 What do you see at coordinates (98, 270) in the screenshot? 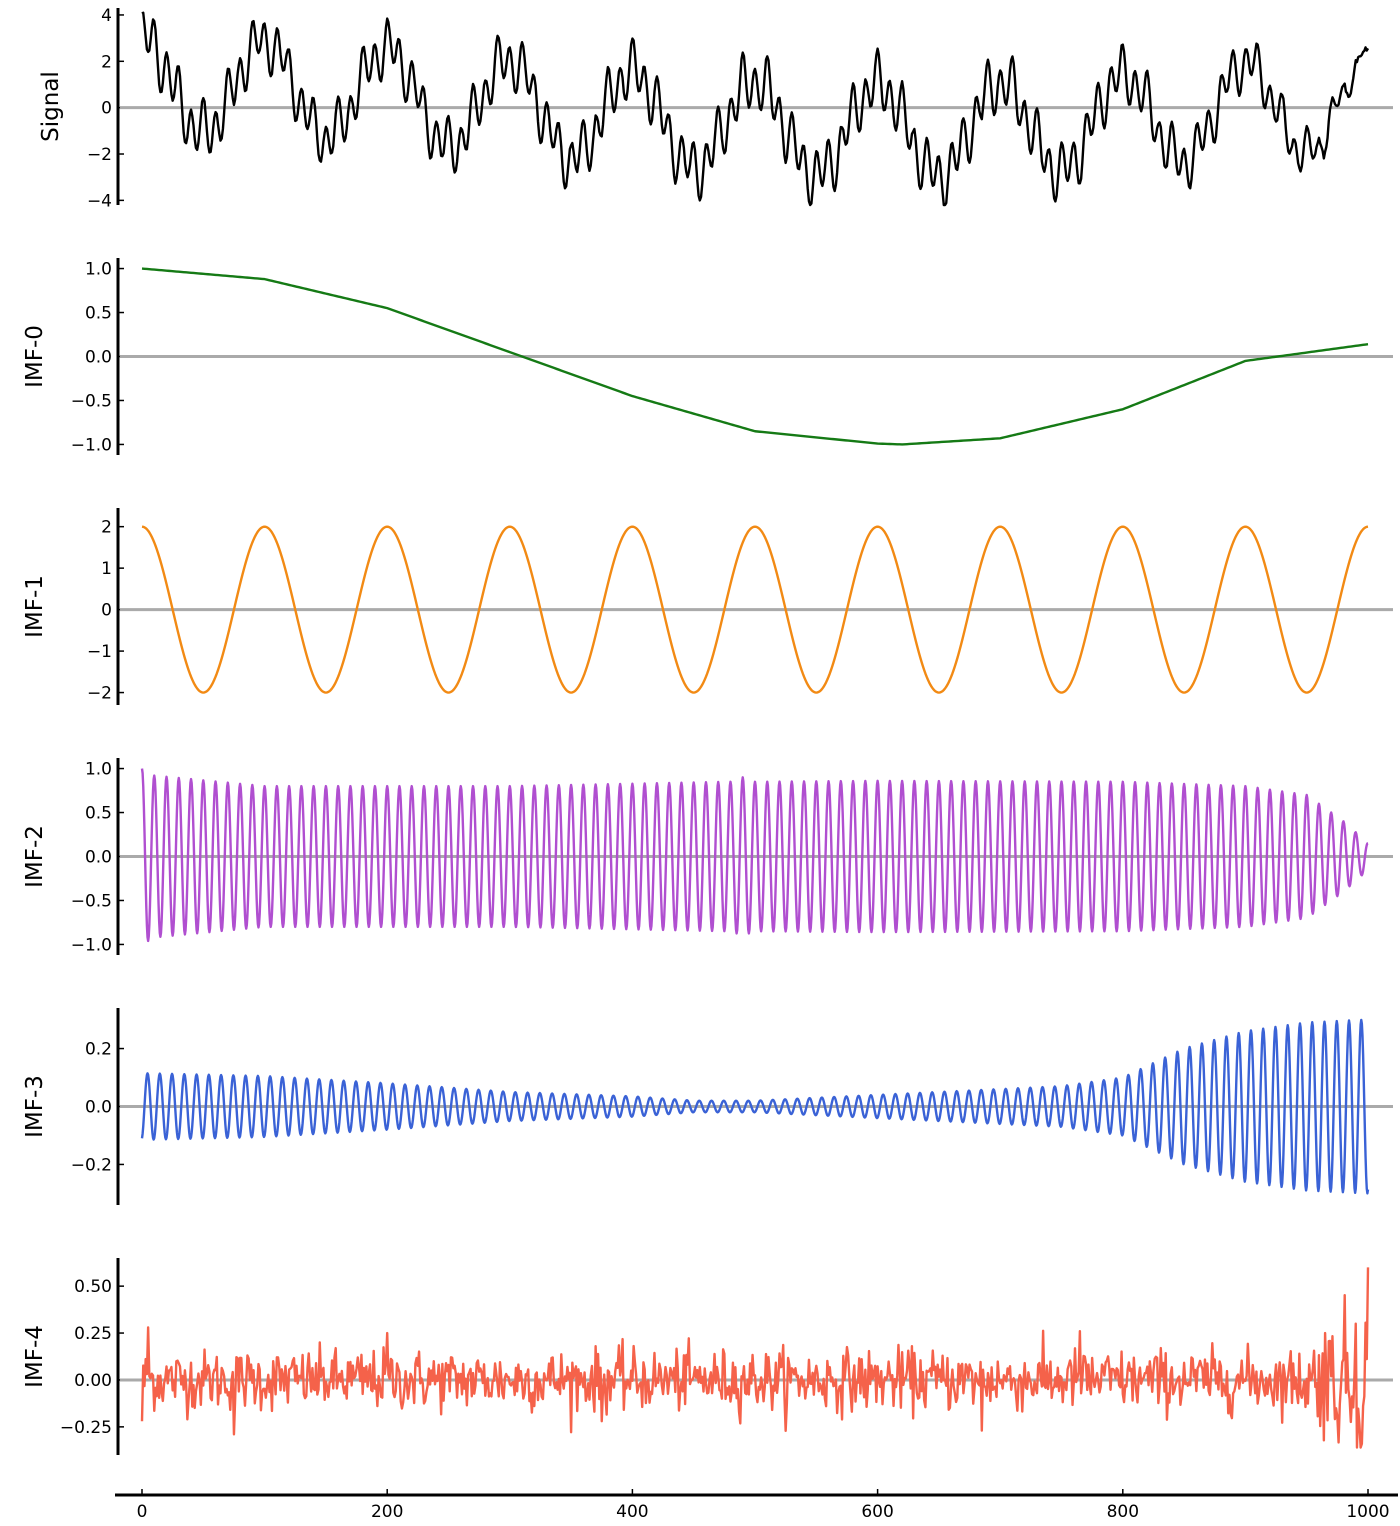
I see `imf0-y-tick-label: 1.0` at bounding box center [98, 270].